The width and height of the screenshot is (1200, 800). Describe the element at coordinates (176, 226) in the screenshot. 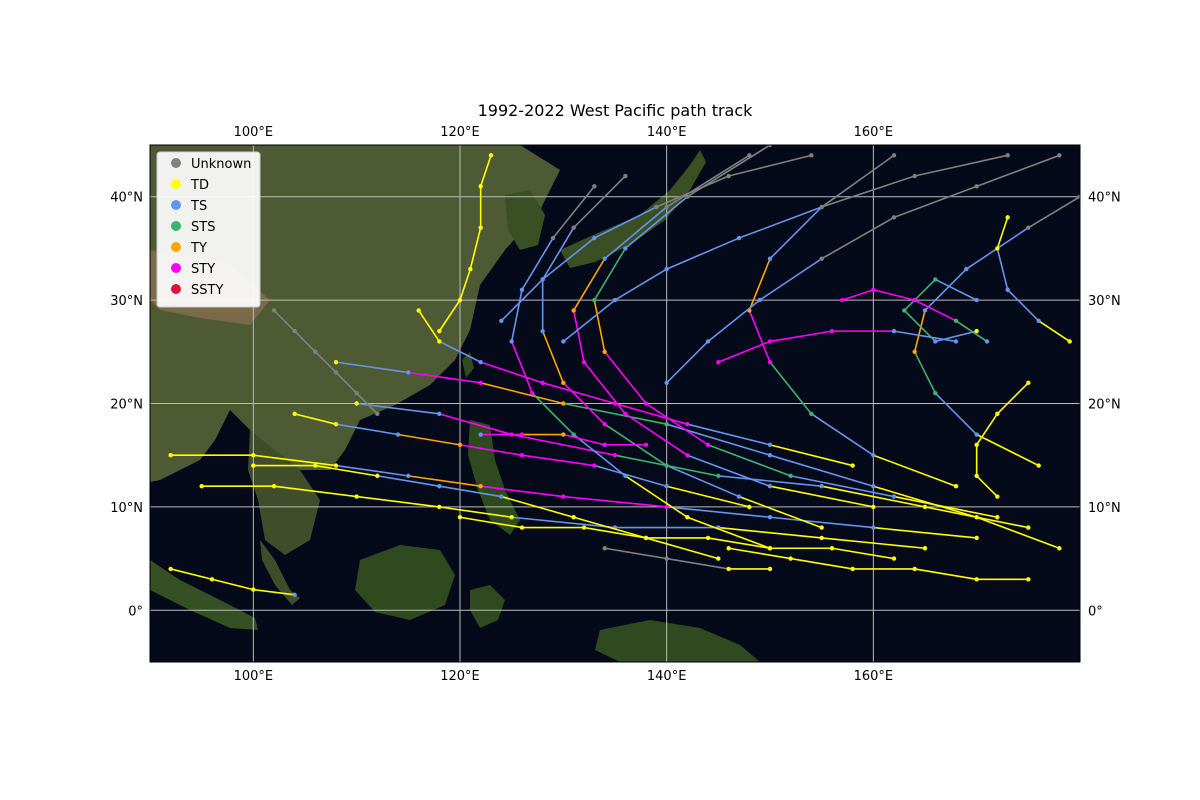

I see `legend-marker` at that location.